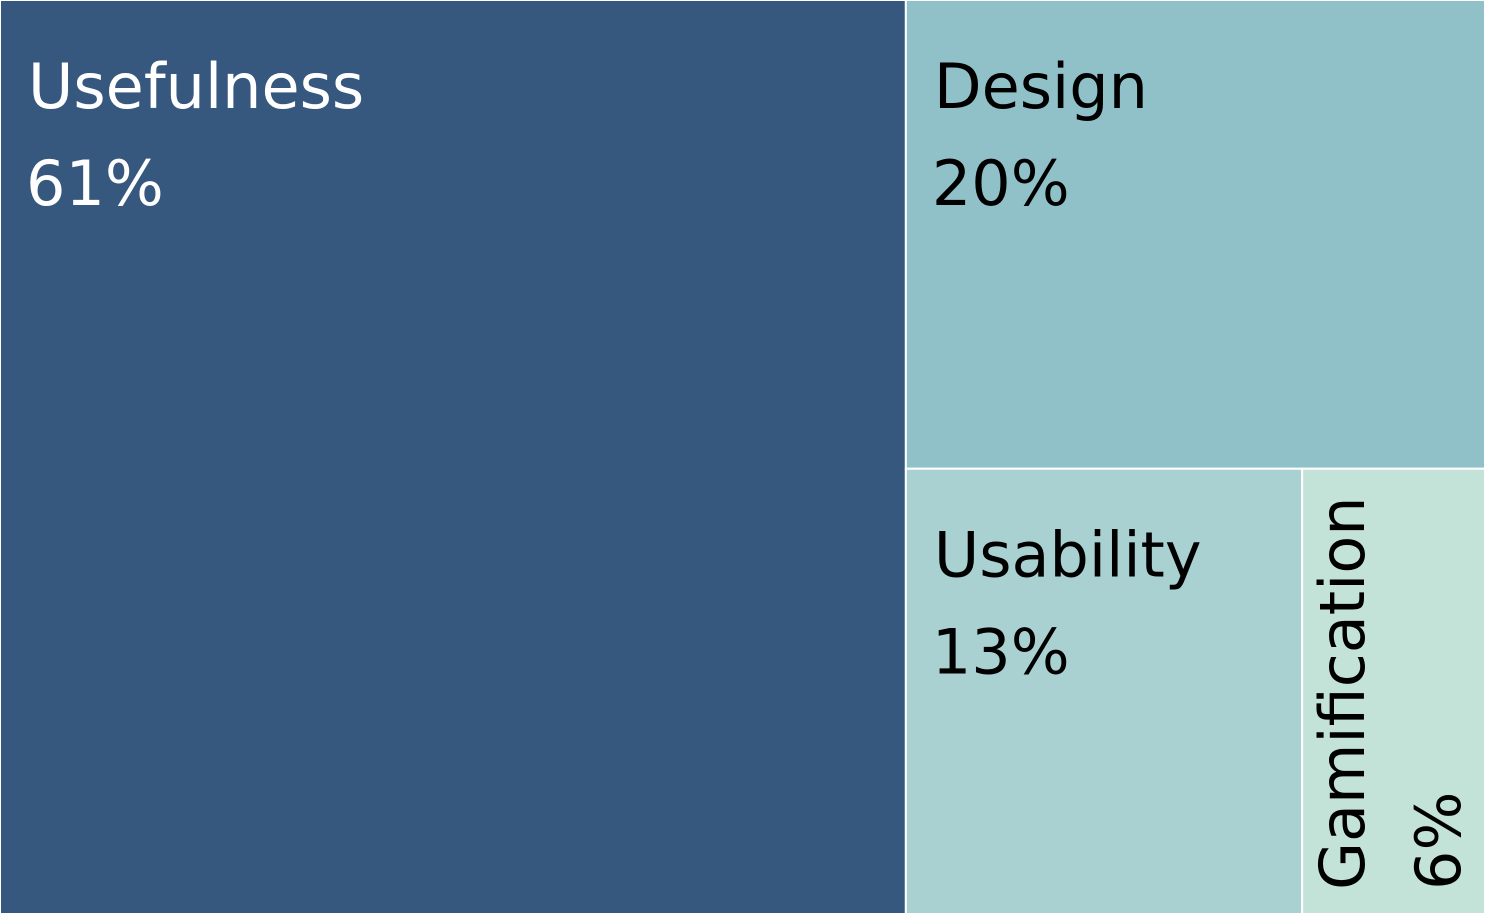 The image size is (1485, 914). Describe the element at coordinates (1001, 652) in the screenshot. I see `tile-value-usability: 13%` at that location.